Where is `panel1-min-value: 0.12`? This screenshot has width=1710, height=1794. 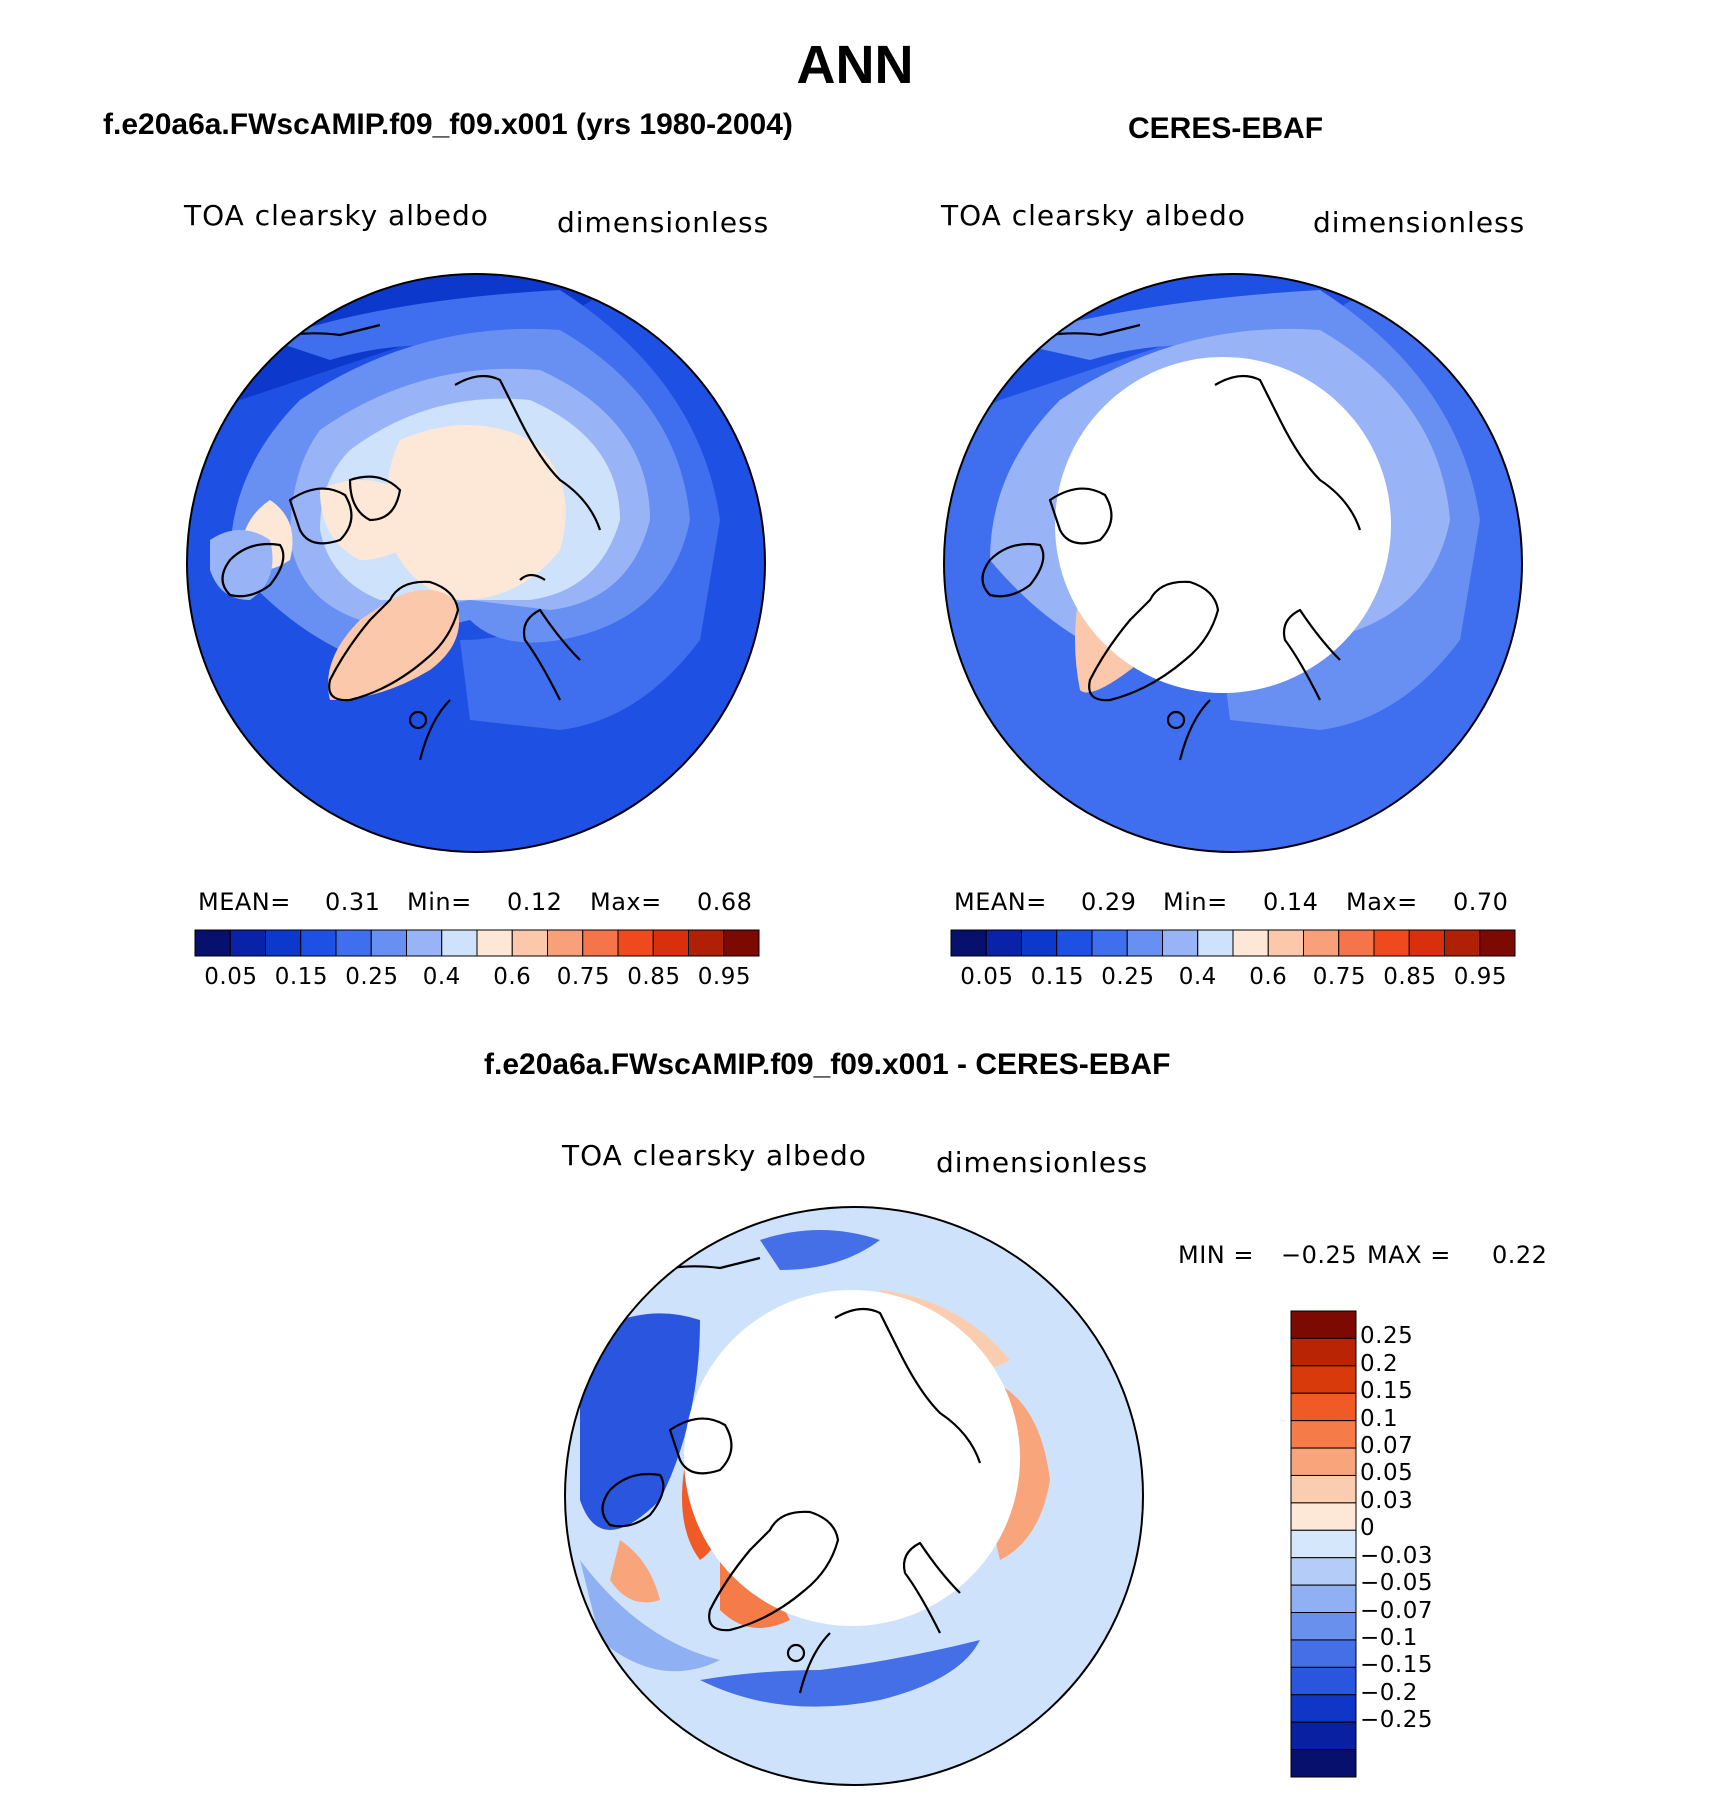
panel1-min-value: 0.12 is located at coordinates (535, 902).